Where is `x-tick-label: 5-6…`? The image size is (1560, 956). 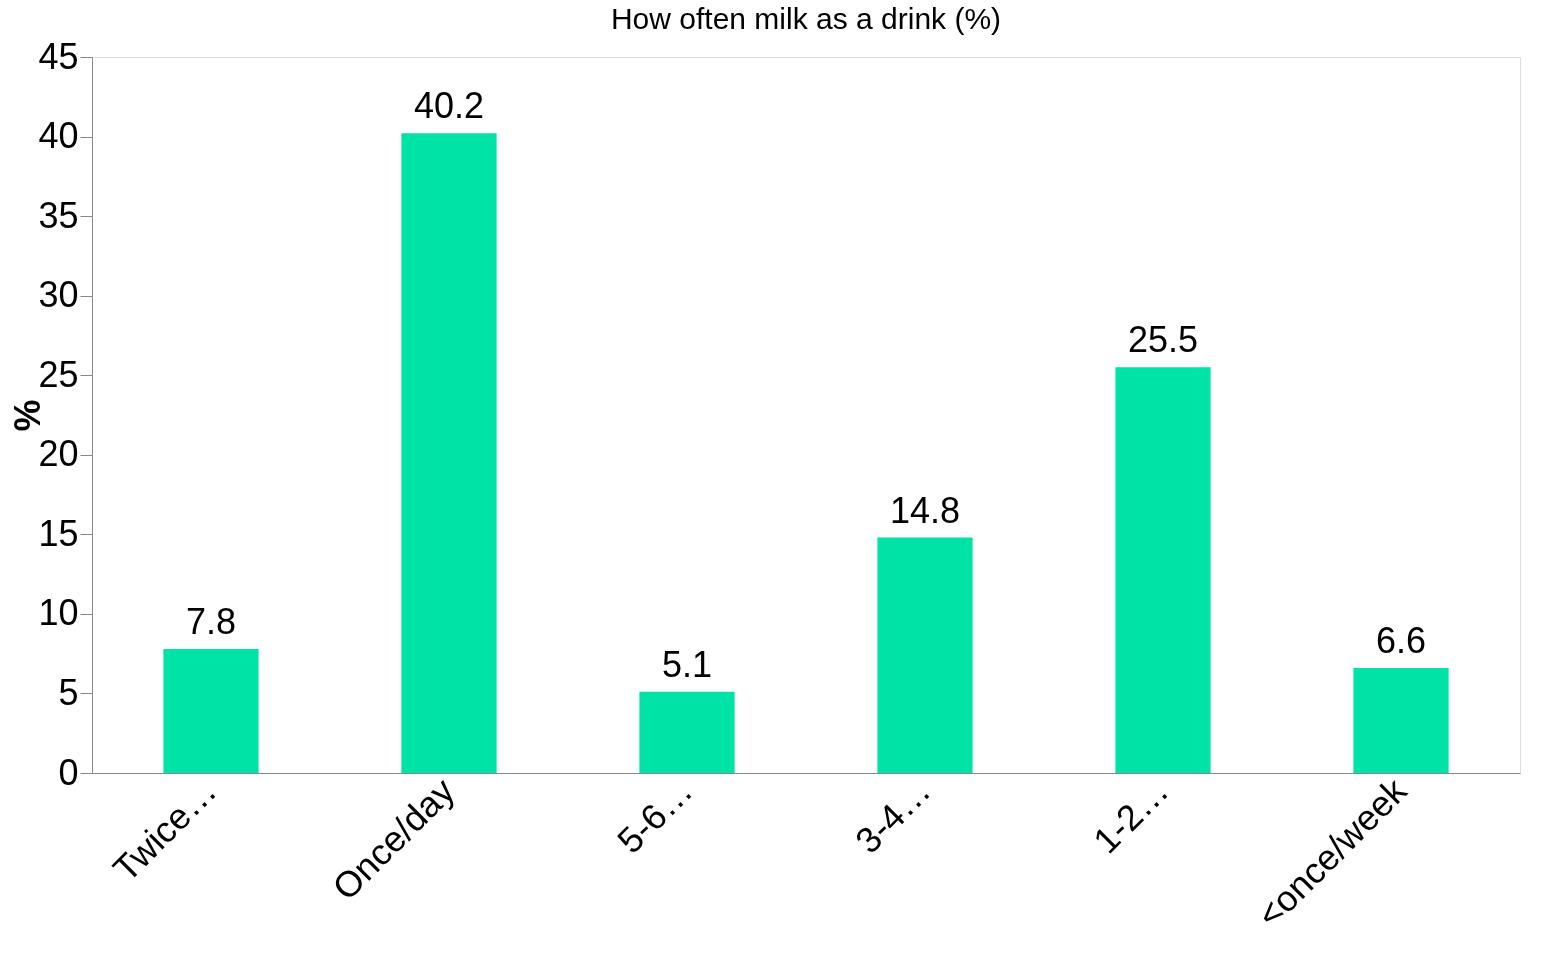
x-tick-label: 5-6… is located at coordinates (655, 815).